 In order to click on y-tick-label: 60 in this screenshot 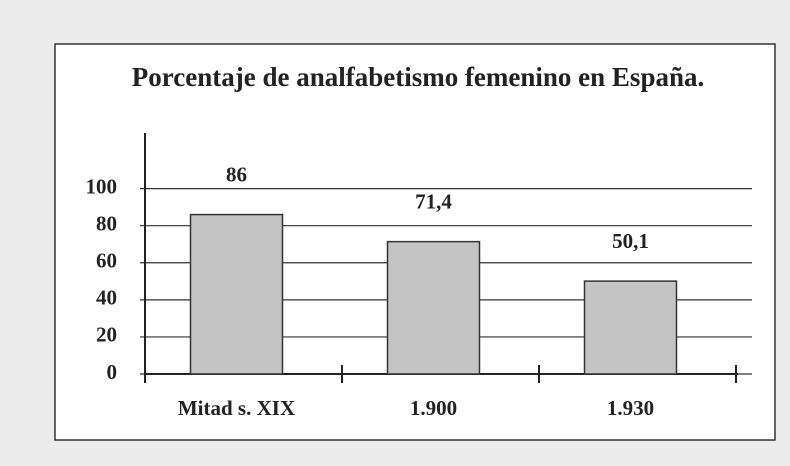, I will do `click(106, 261)`.